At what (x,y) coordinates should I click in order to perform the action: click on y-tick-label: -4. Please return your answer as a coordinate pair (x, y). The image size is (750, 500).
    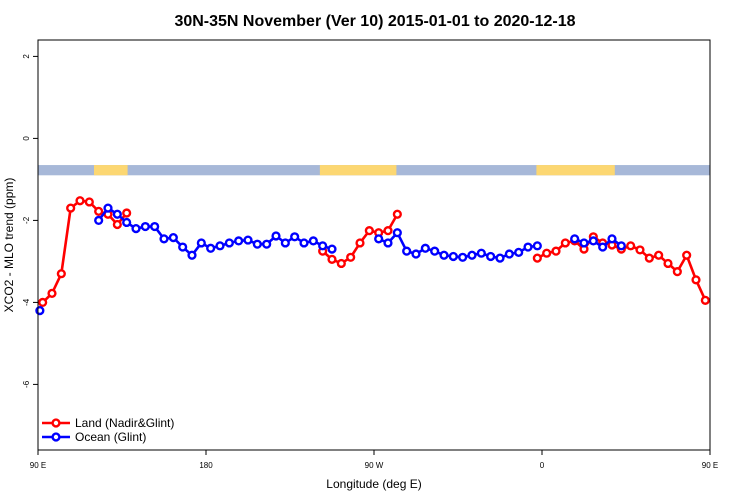
    Looking at the image, I should click on (26, 302).